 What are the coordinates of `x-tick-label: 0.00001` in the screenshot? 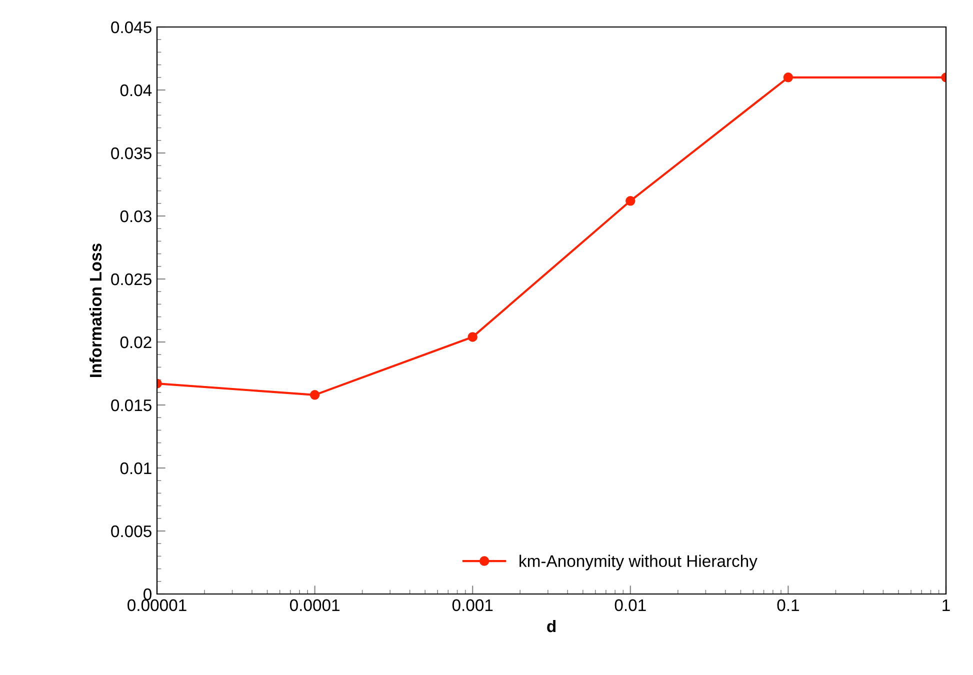 It's located at (157, 605).